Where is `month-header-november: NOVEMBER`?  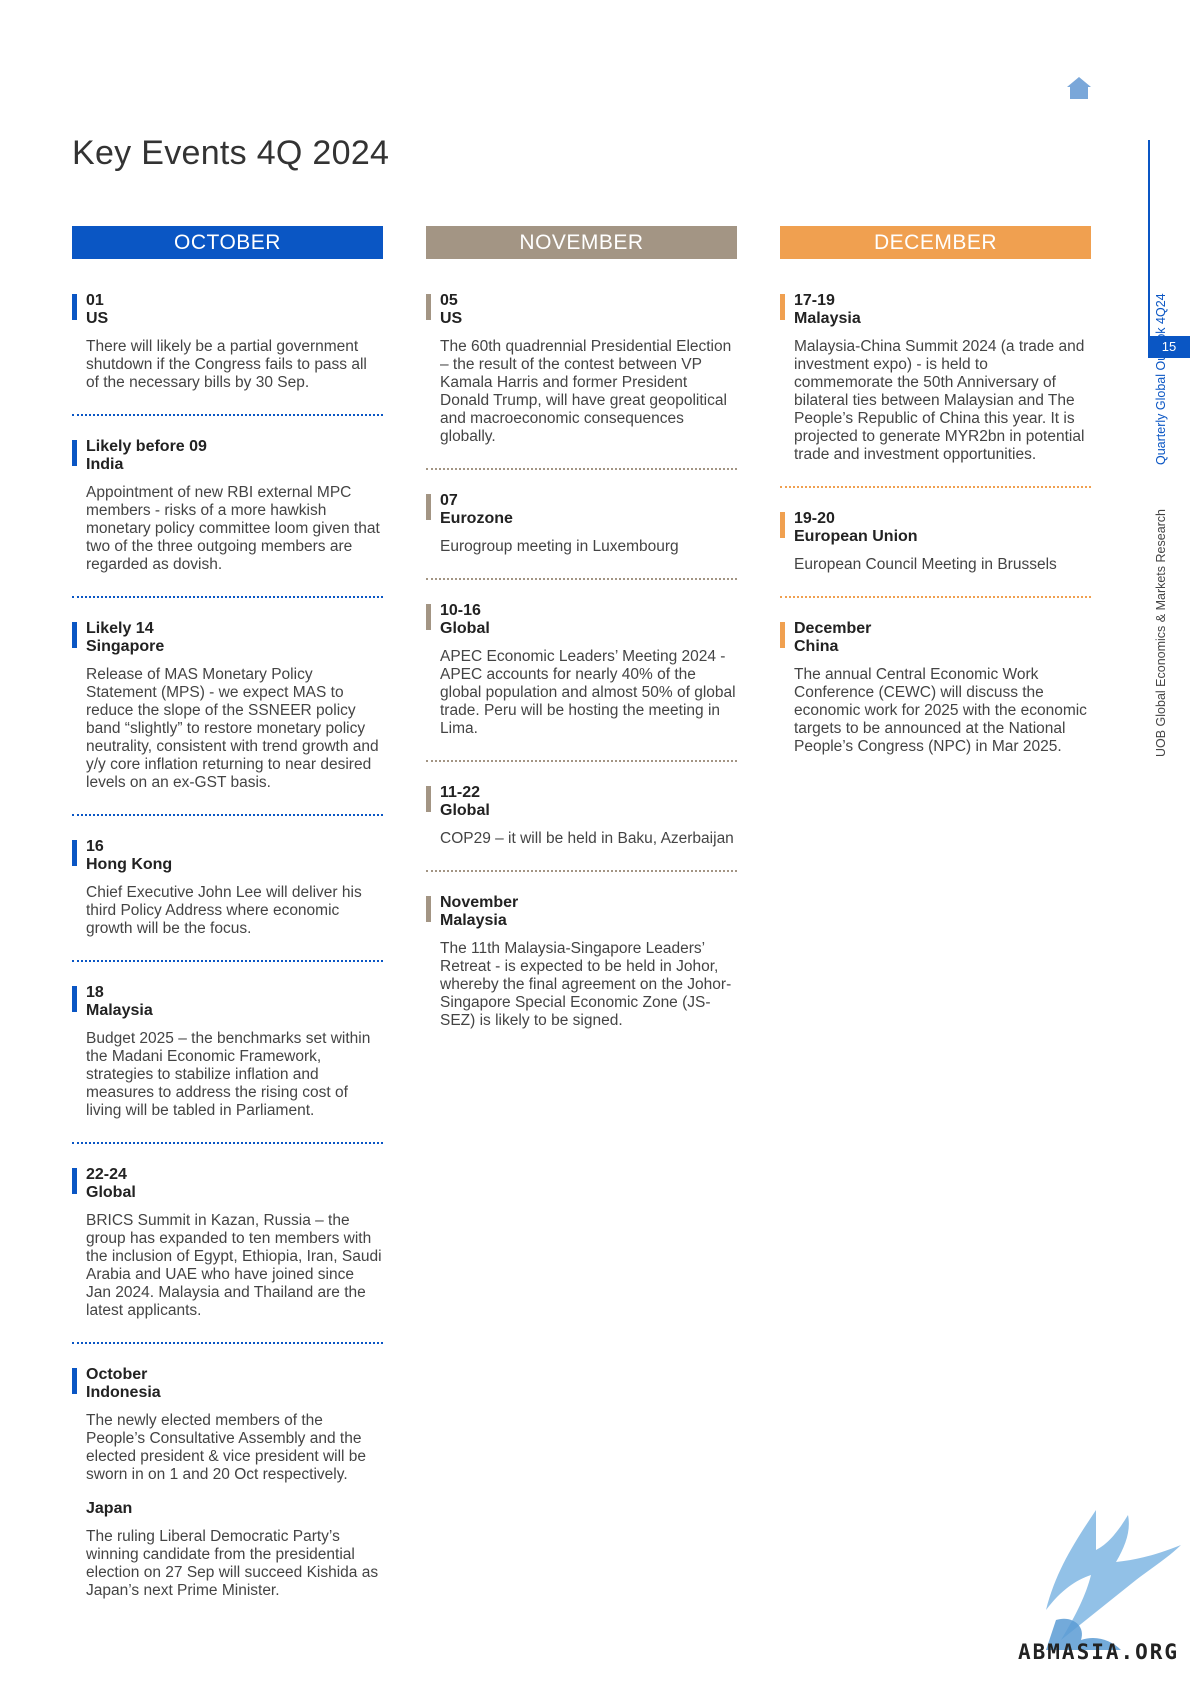
month-header-november: NOVEMBER is located at coordinates (581, 242).